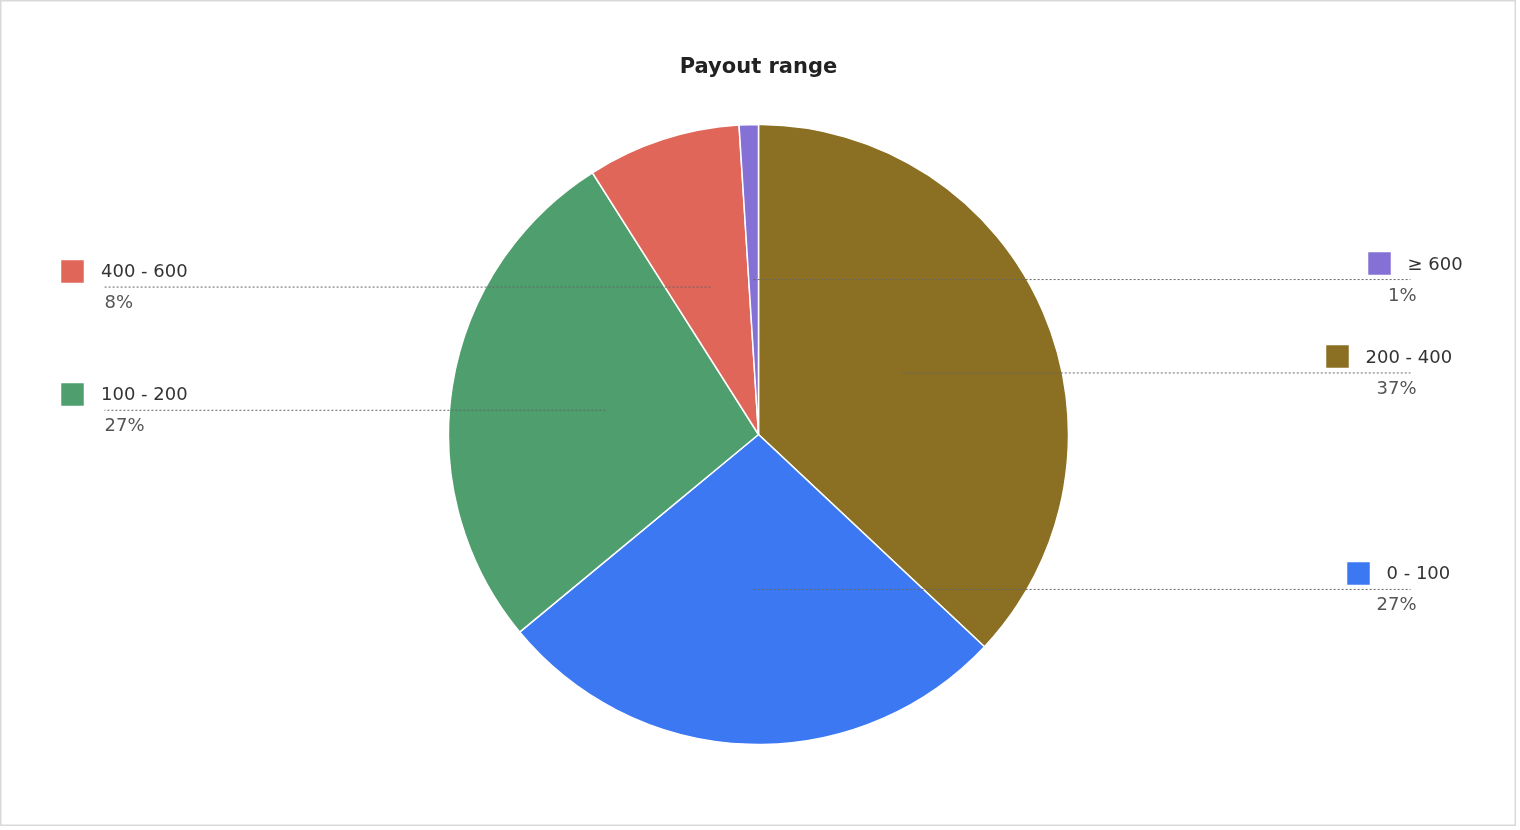 The height and width of the screenshot is (830, 1520). Describe the element at coordinates (758, 65) in the screenshot. I see `chart-title: Payout range` at that location.